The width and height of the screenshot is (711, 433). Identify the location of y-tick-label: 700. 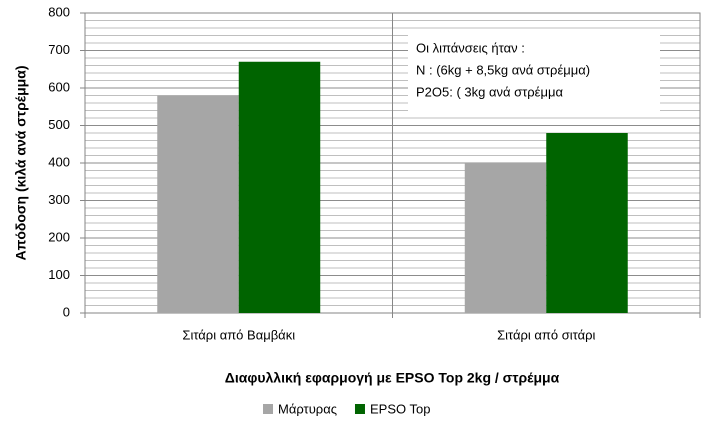
(59, 49).